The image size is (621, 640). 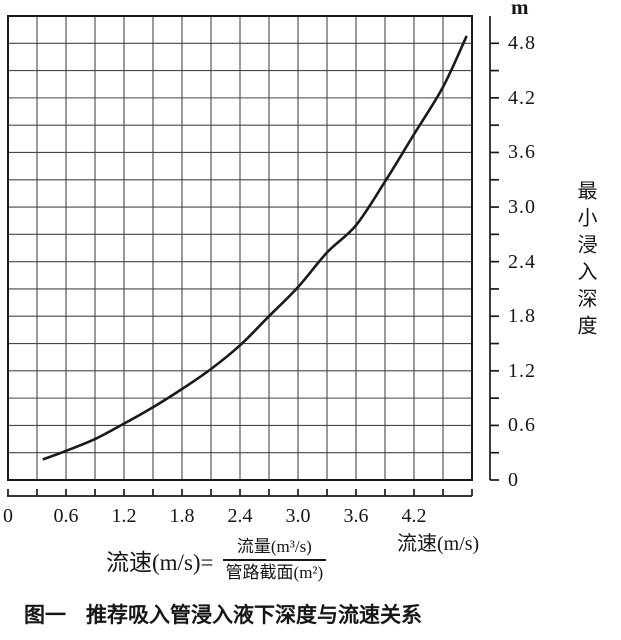 I want to click on y-tick-label: 4.8, so click(x=522, y=43).